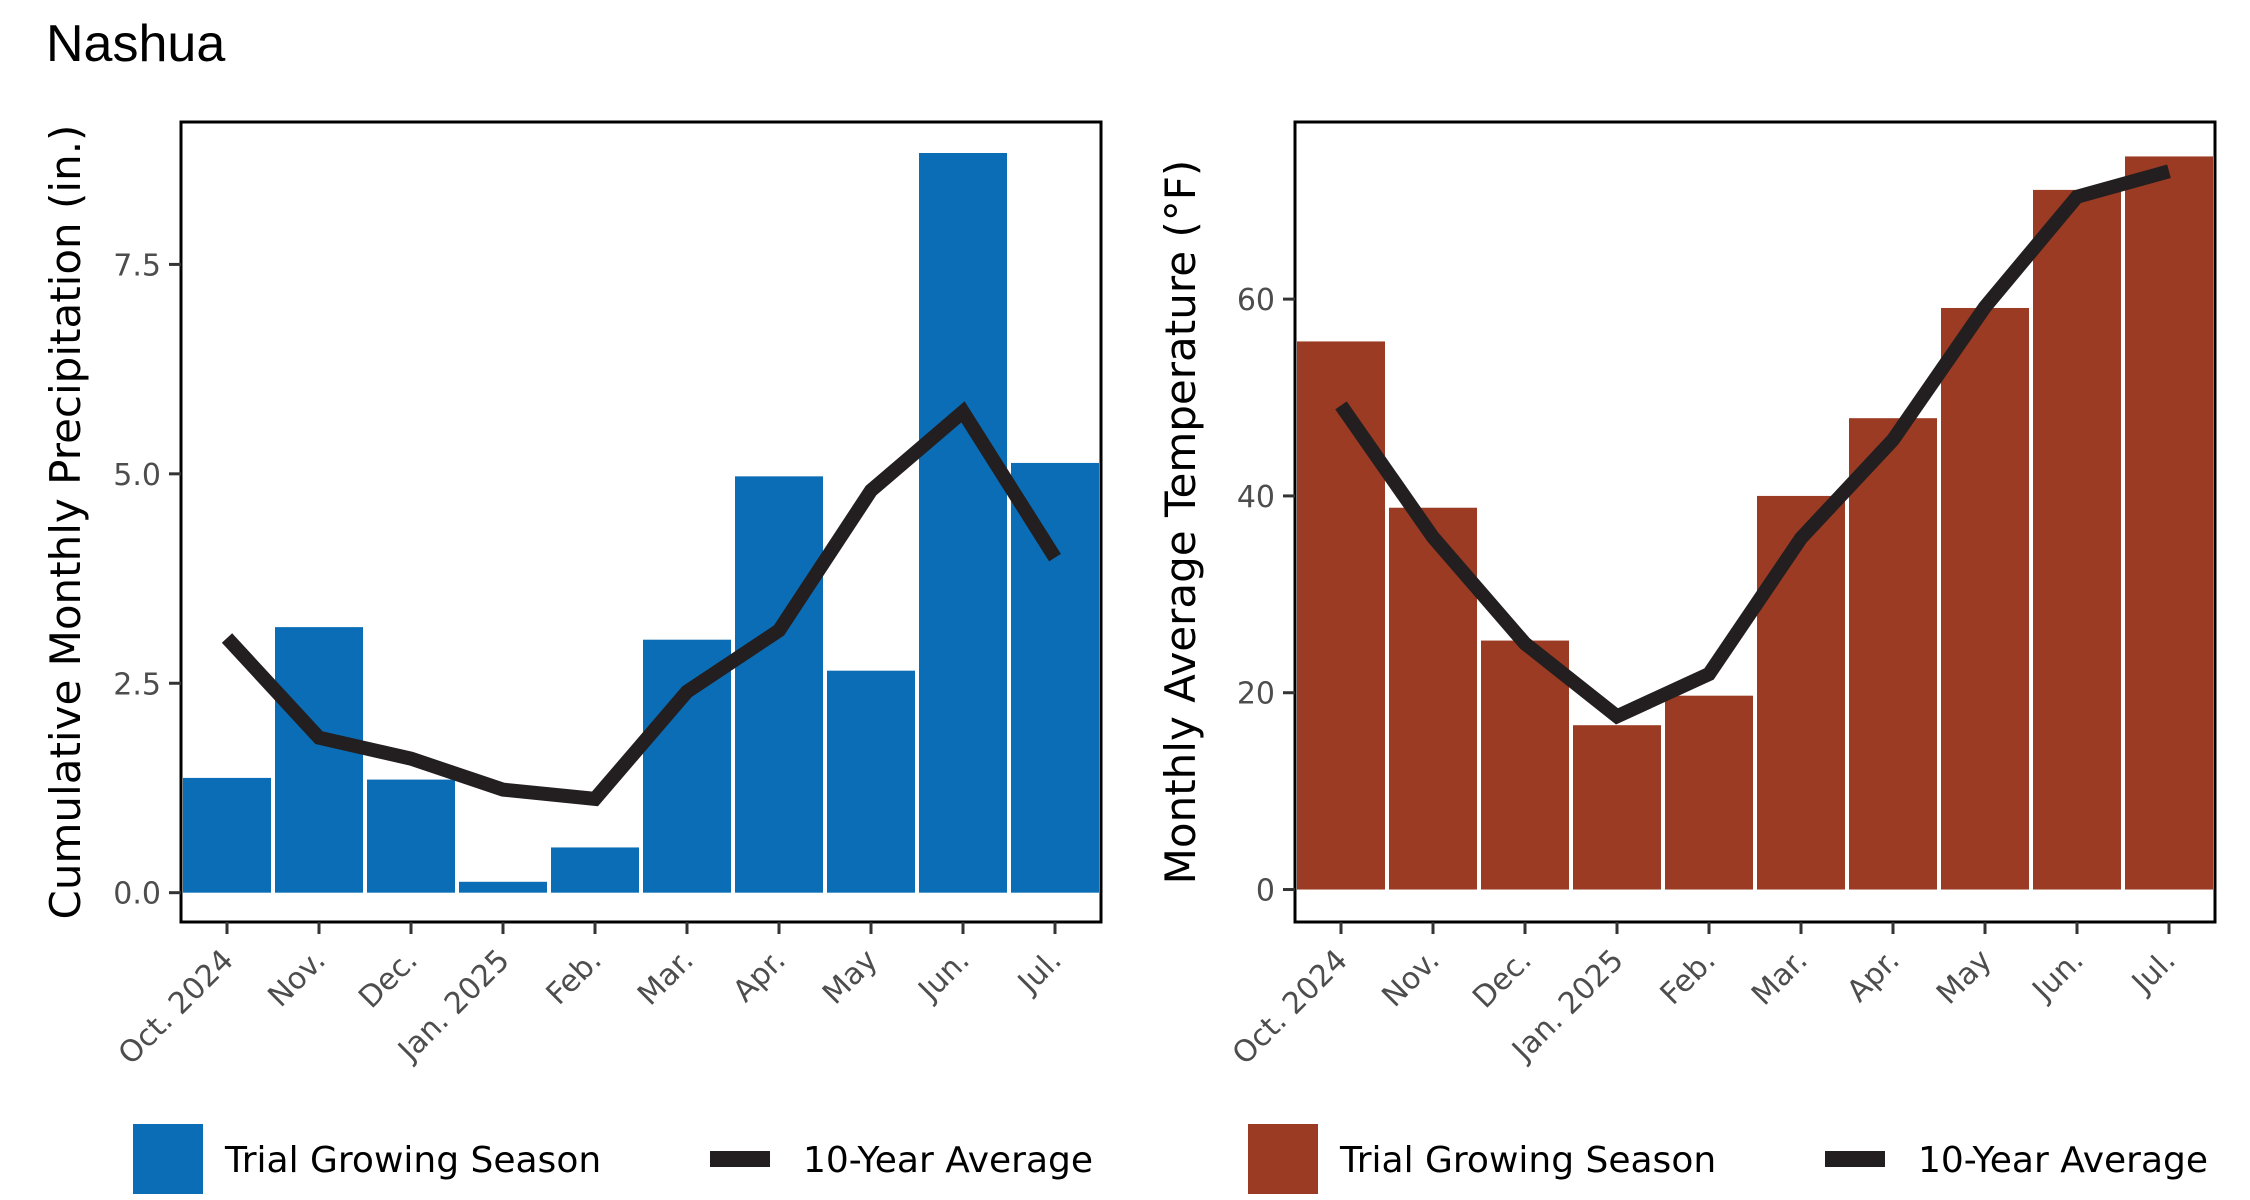 The width and height of the screenshot is (2250, 1200). What do you see at coordinates (1265, 891) in the screenshot?
I see `y-tick-label: 0` at bounding box center [1265, 891].